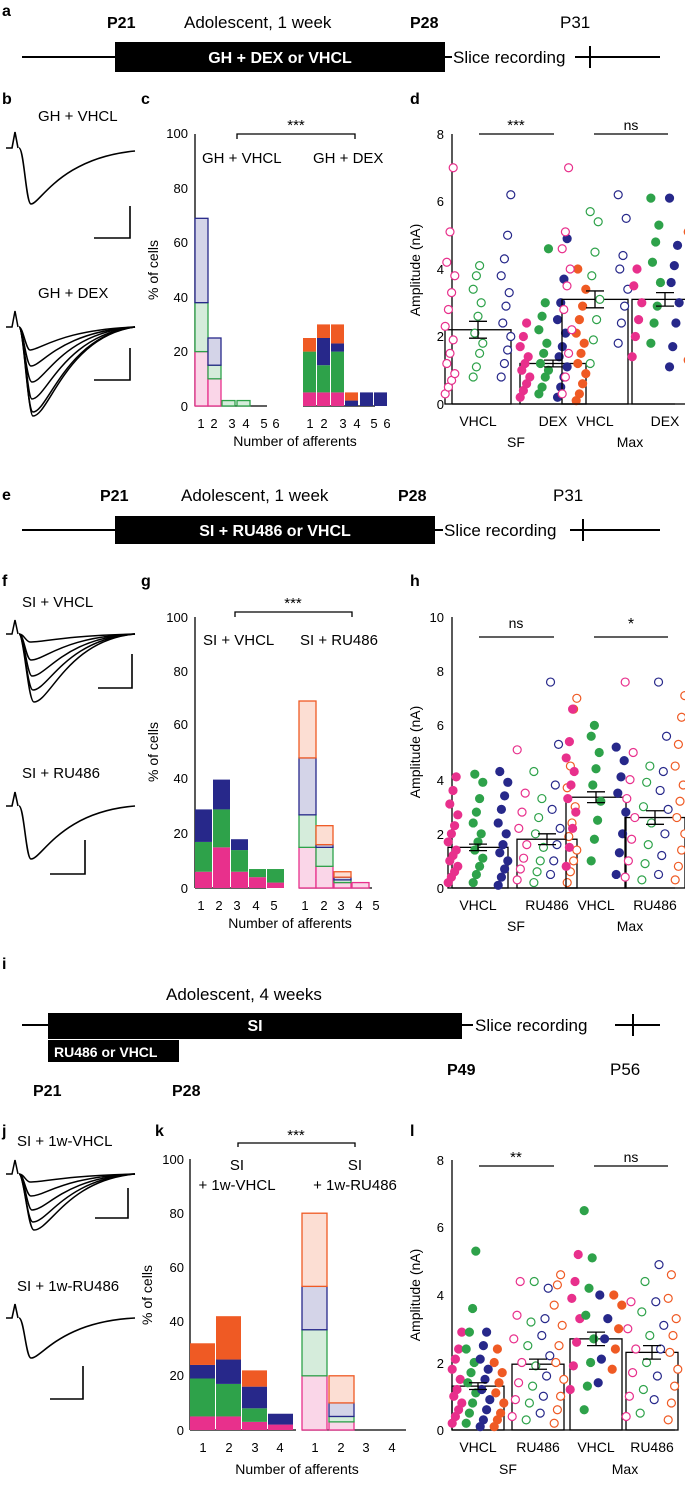  What do you see at coordinates (358, 905) in the screenshot?
I see `x-tick-label-g: 4` at bounding box center [358, 905].